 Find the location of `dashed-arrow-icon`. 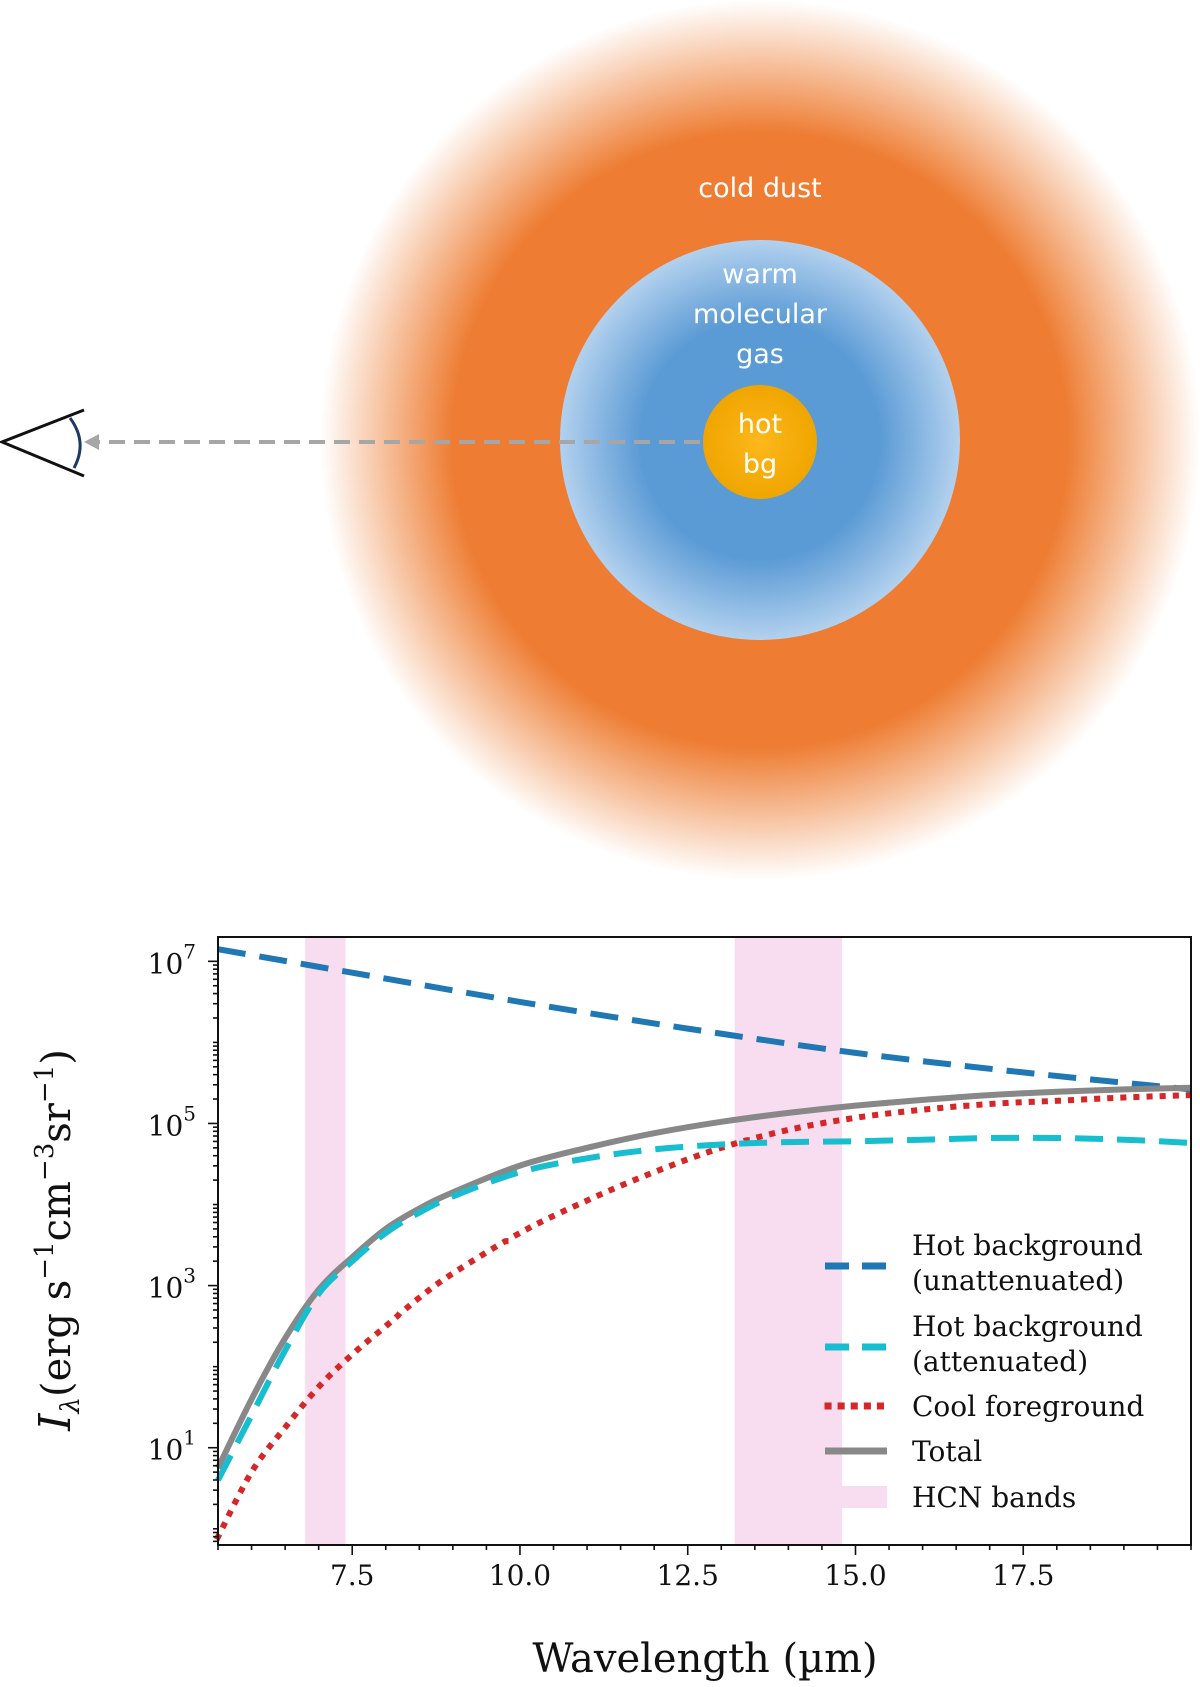

dashed-arrow-icon is located at coordinates (392, 442).